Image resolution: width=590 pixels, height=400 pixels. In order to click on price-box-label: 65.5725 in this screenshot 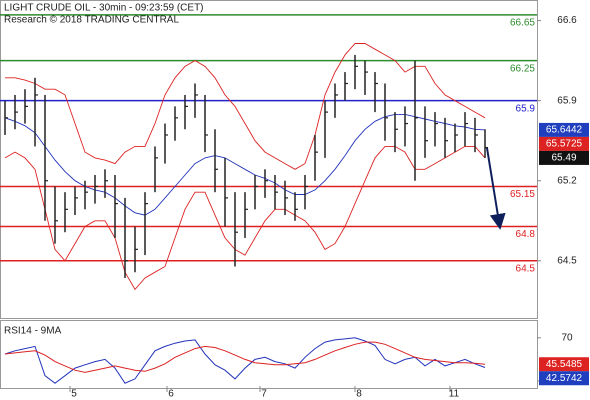, I will do `click(564, 144)`.